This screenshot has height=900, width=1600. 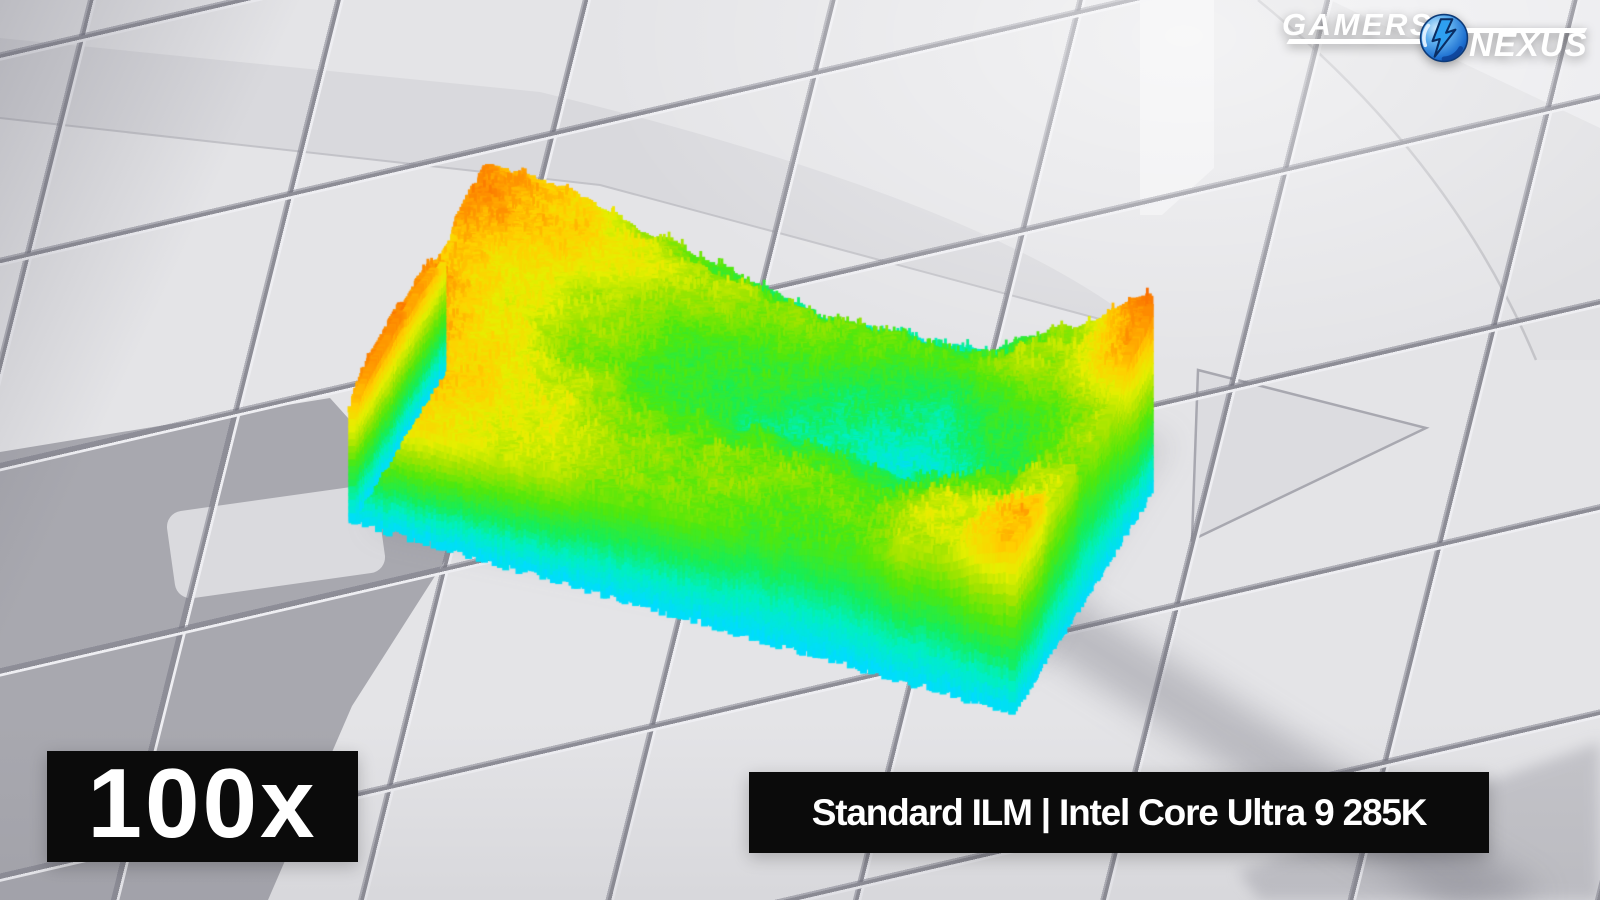 I want to click on logo-text-gamers: GAMERS, so click(x=1358, y=24).